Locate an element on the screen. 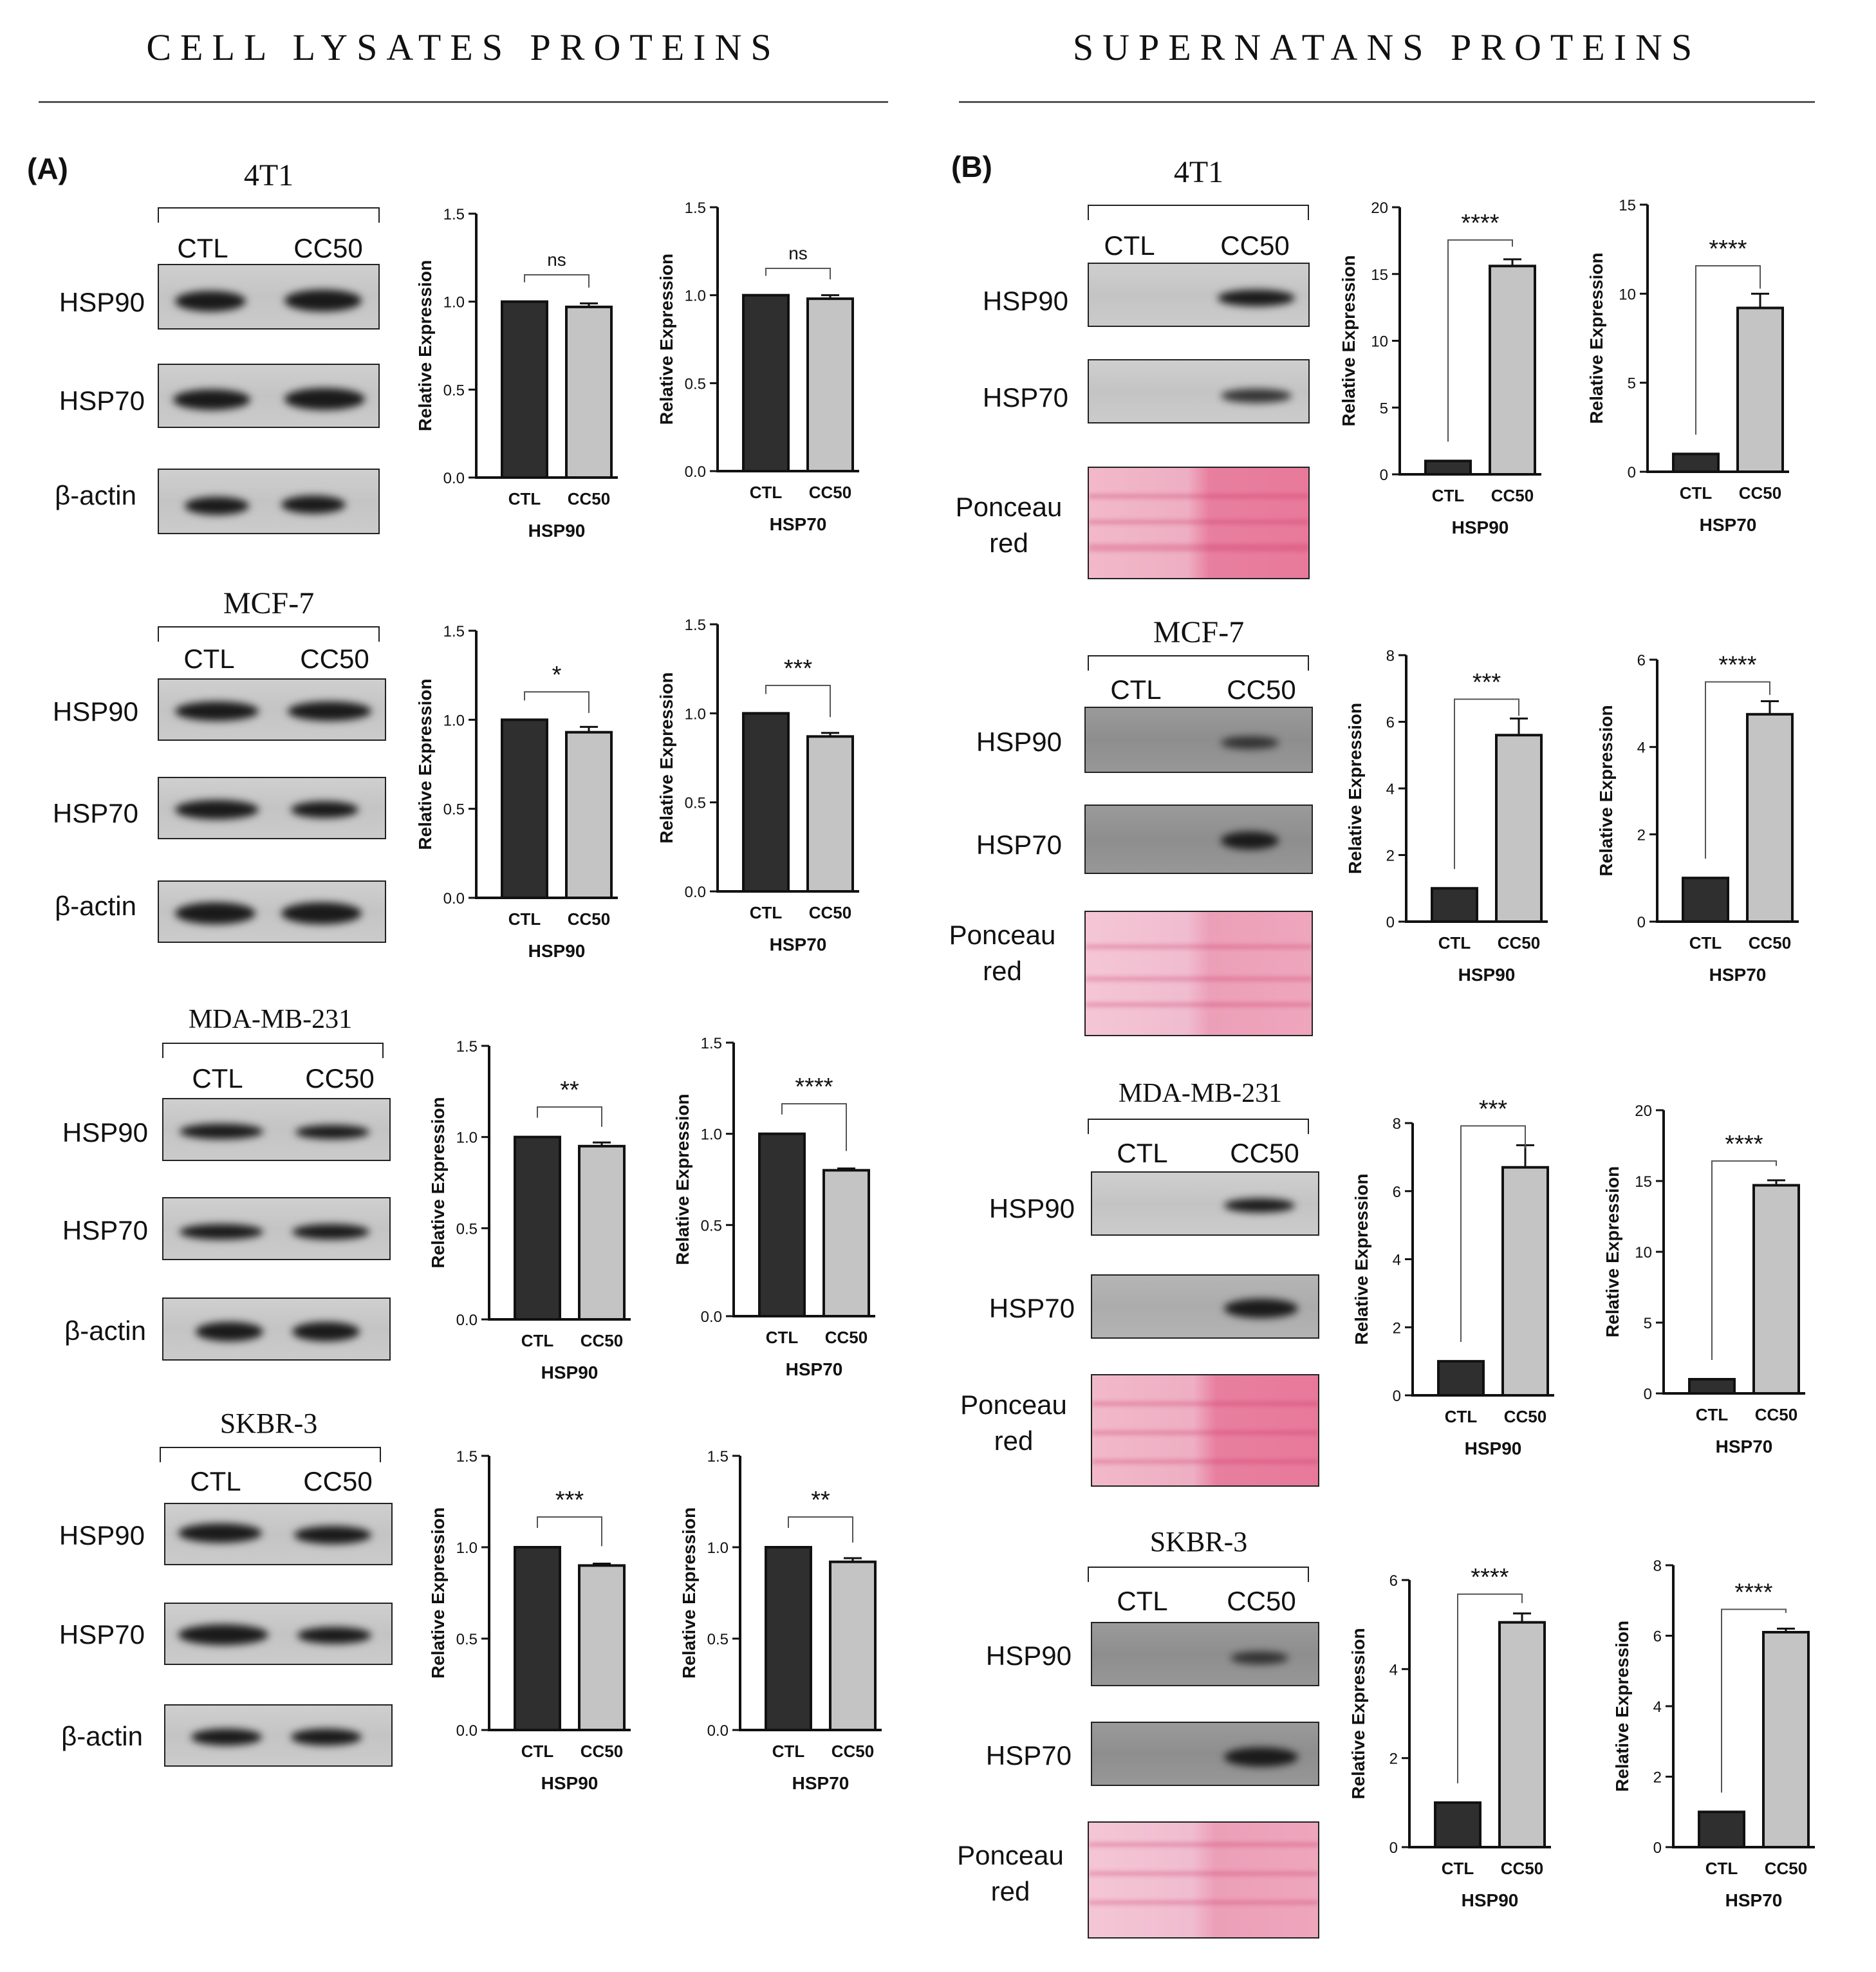 This screenshot has width=1876, height=1972. header-rule-right is located at coordinates (1387, 102).